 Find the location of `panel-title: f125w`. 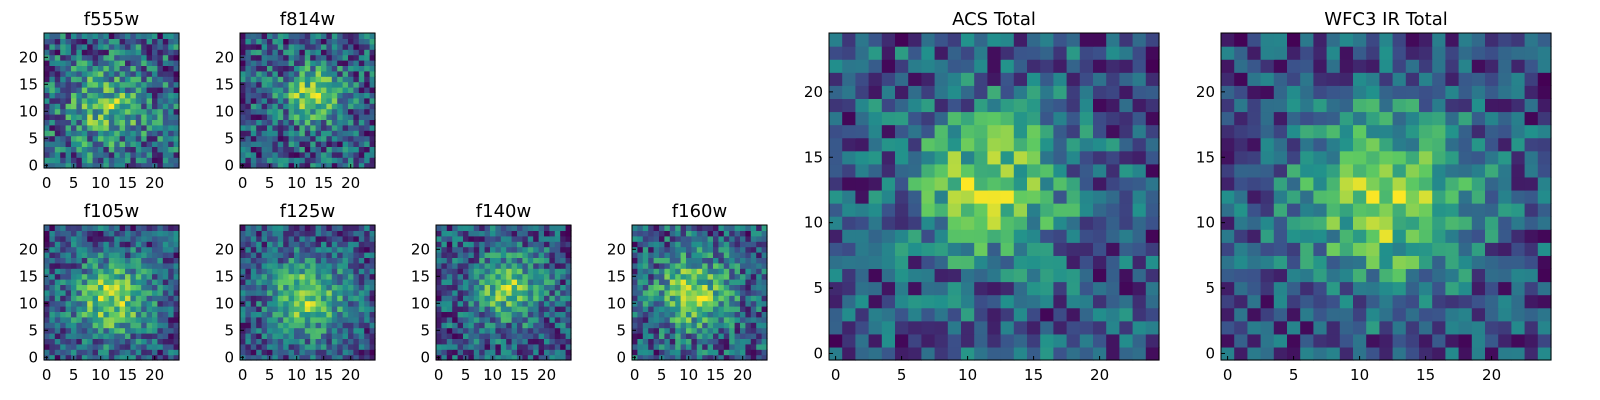

panel-title: f125w is located at coordinates (307, 211).